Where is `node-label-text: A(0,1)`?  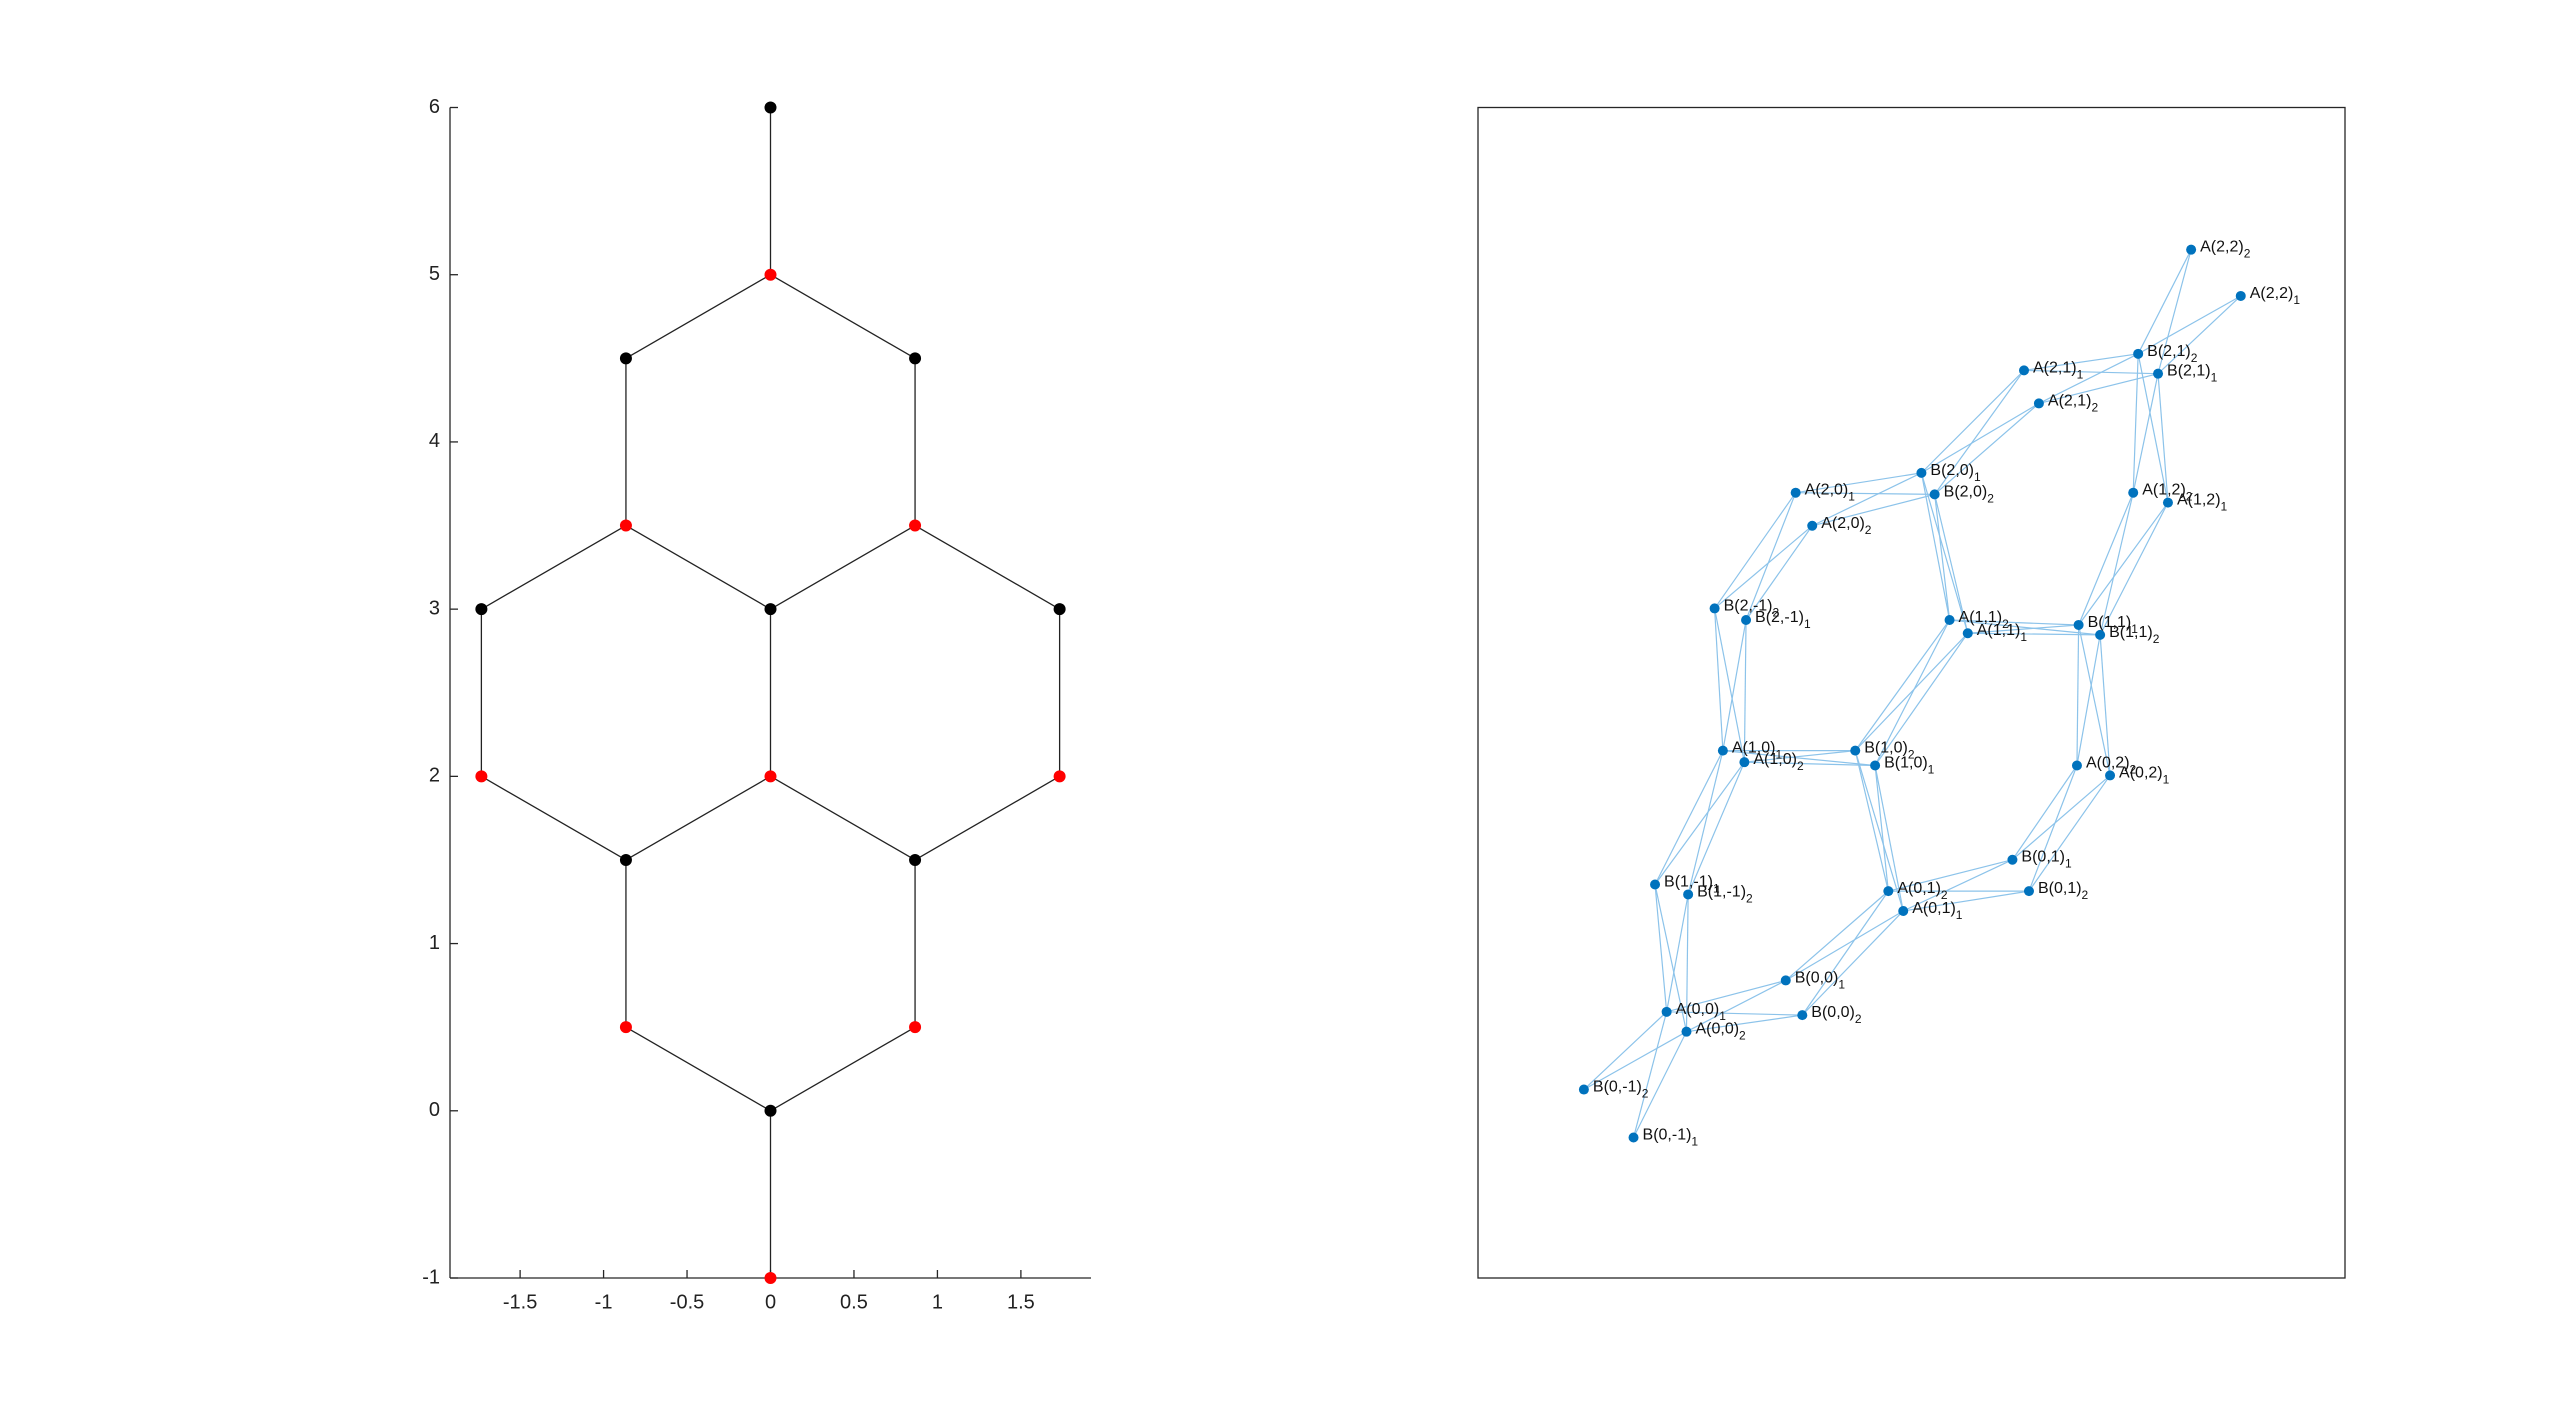 node-label-text: A(0,1) is located at coordinates (1934, 908).